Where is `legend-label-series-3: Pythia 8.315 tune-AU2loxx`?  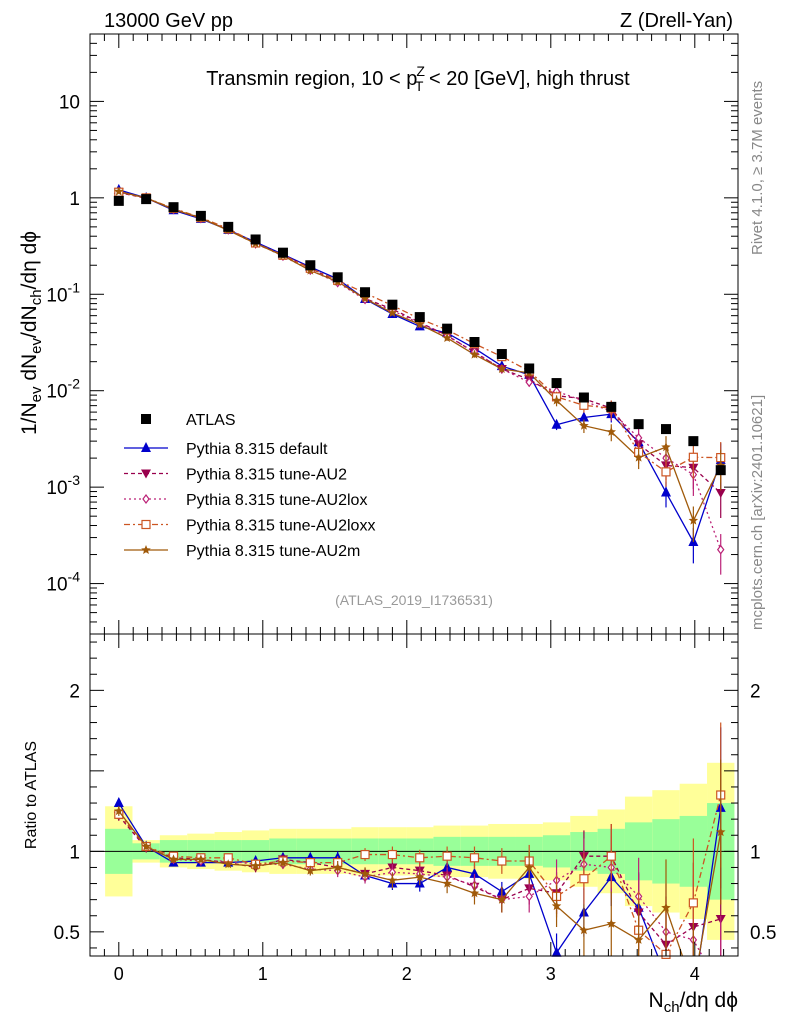 legend-label-series-3: Pythia 8.315 tune-AU2loxx is located at coordinates (280, 526).